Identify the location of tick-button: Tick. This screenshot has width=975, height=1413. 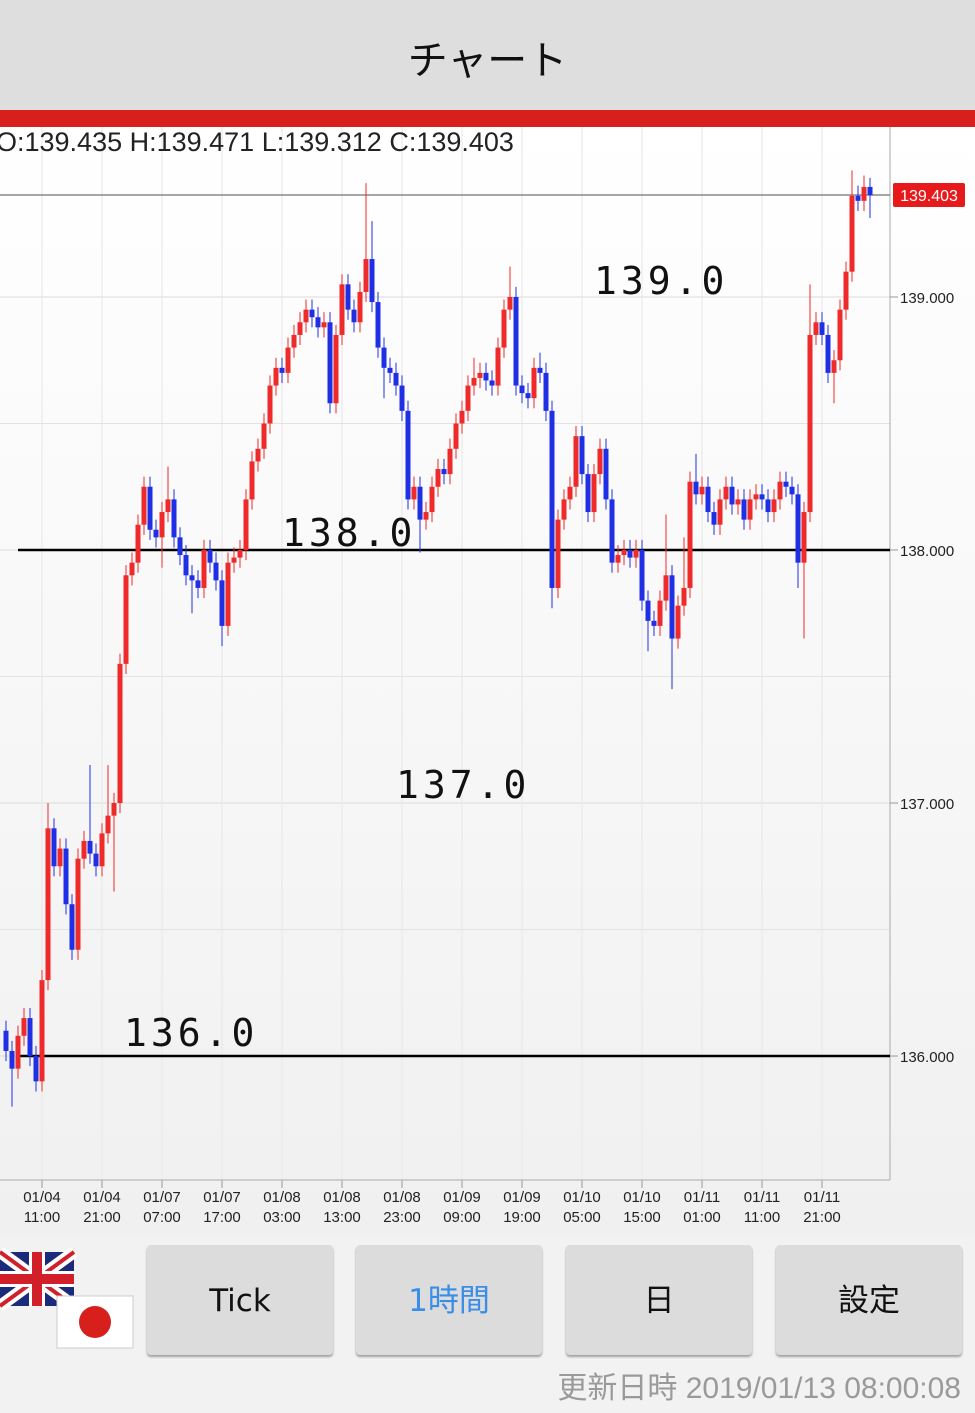
(240, 1300).